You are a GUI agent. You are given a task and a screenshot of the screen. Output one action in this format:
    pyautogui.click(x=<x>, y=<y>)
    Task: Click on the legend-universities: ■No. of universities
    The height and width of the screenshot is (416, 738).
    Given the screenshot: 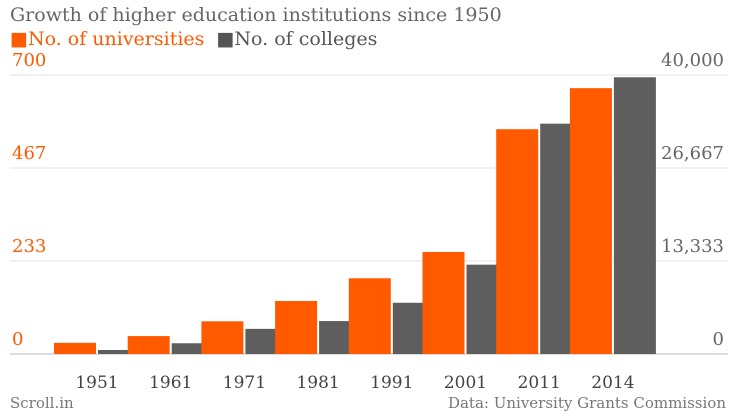 What is the action you would take?
    pyautogui.click(x=107, y=39)
    